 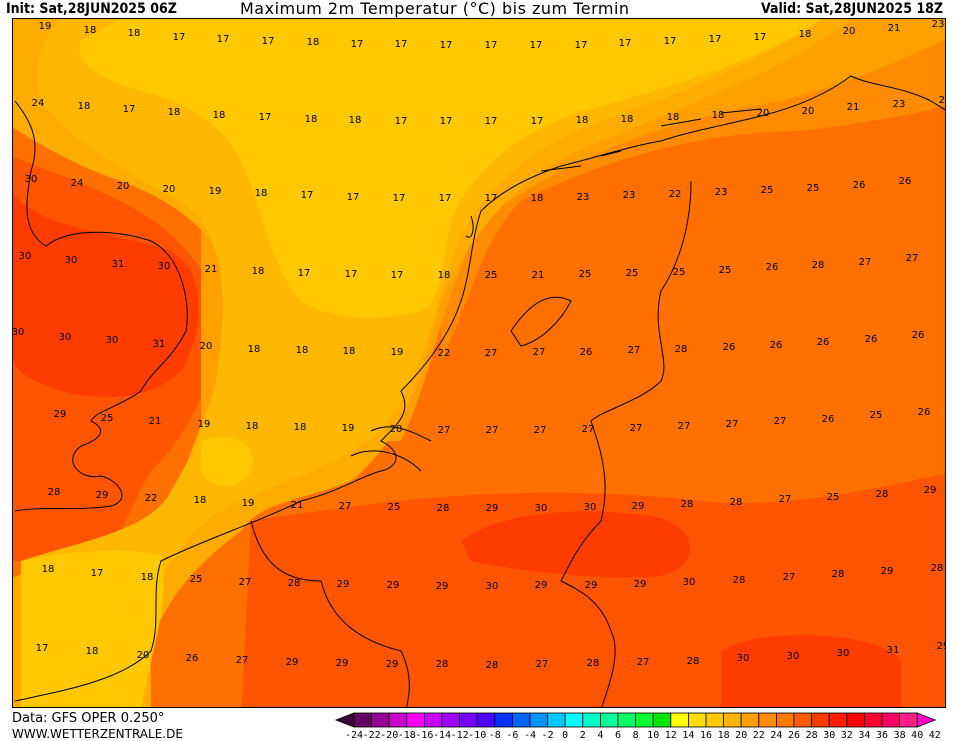 I want to click on coastline-england, so click(x=101, y=306).